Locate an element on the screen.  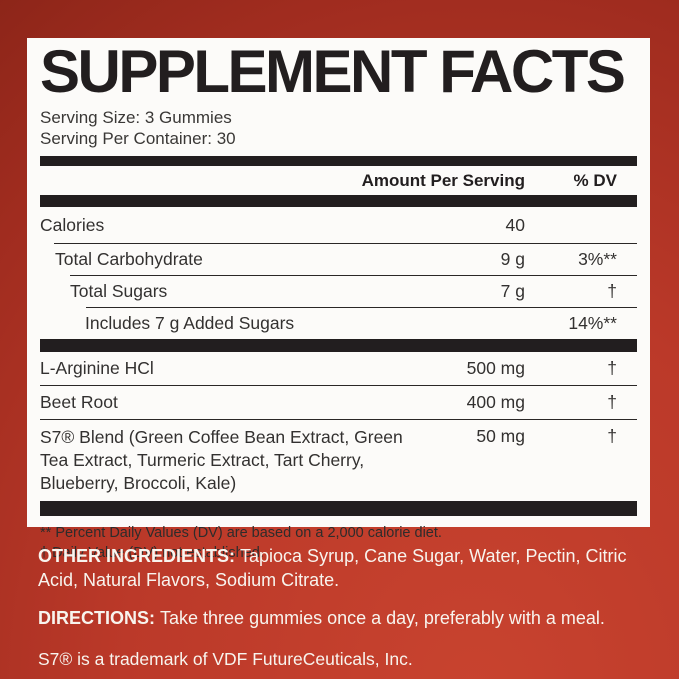
nutrient-name: Total Sugars is located at coordinates (119, 291).